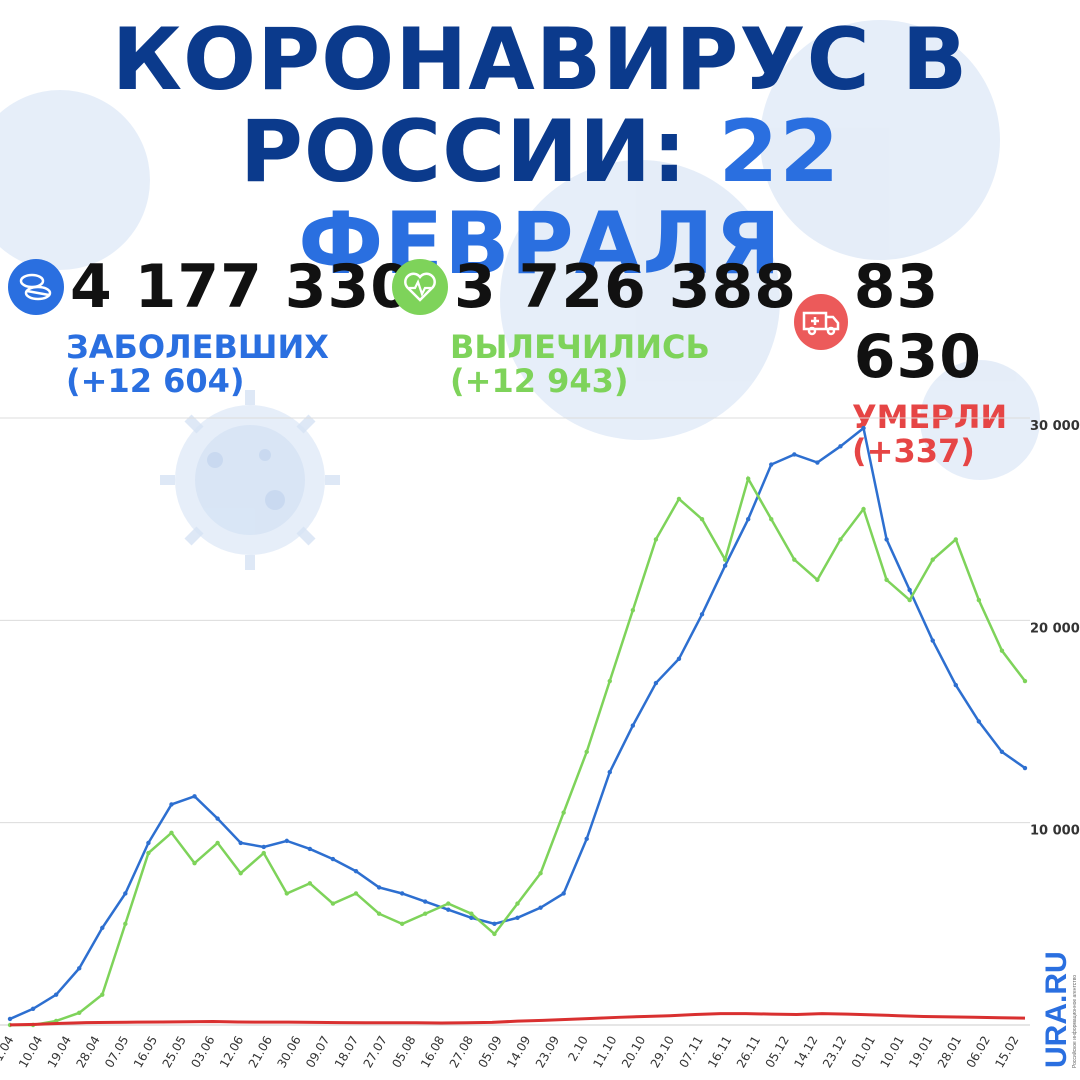  I want to click on x-tick-label: 23.09, so click(547, 1052).